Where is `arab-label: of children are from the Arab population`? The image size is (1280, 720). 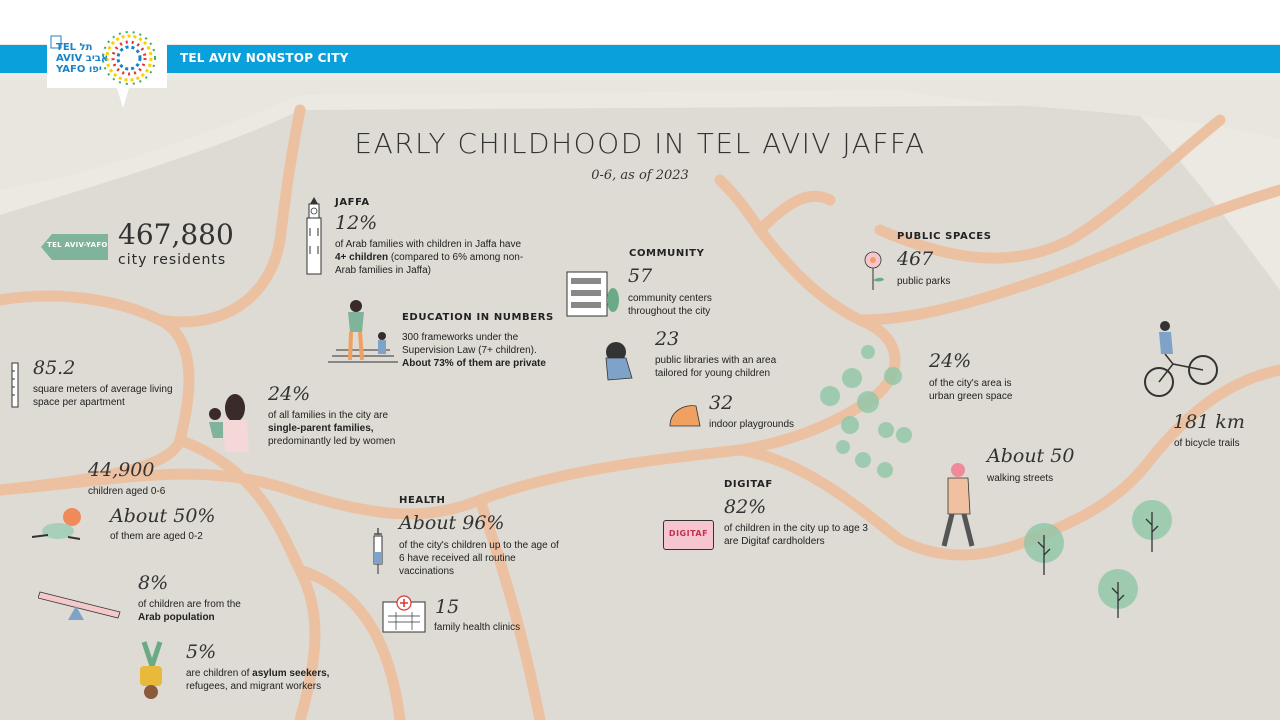 arab-label: of children are from the Arab population is located at coordinates (198, 611).